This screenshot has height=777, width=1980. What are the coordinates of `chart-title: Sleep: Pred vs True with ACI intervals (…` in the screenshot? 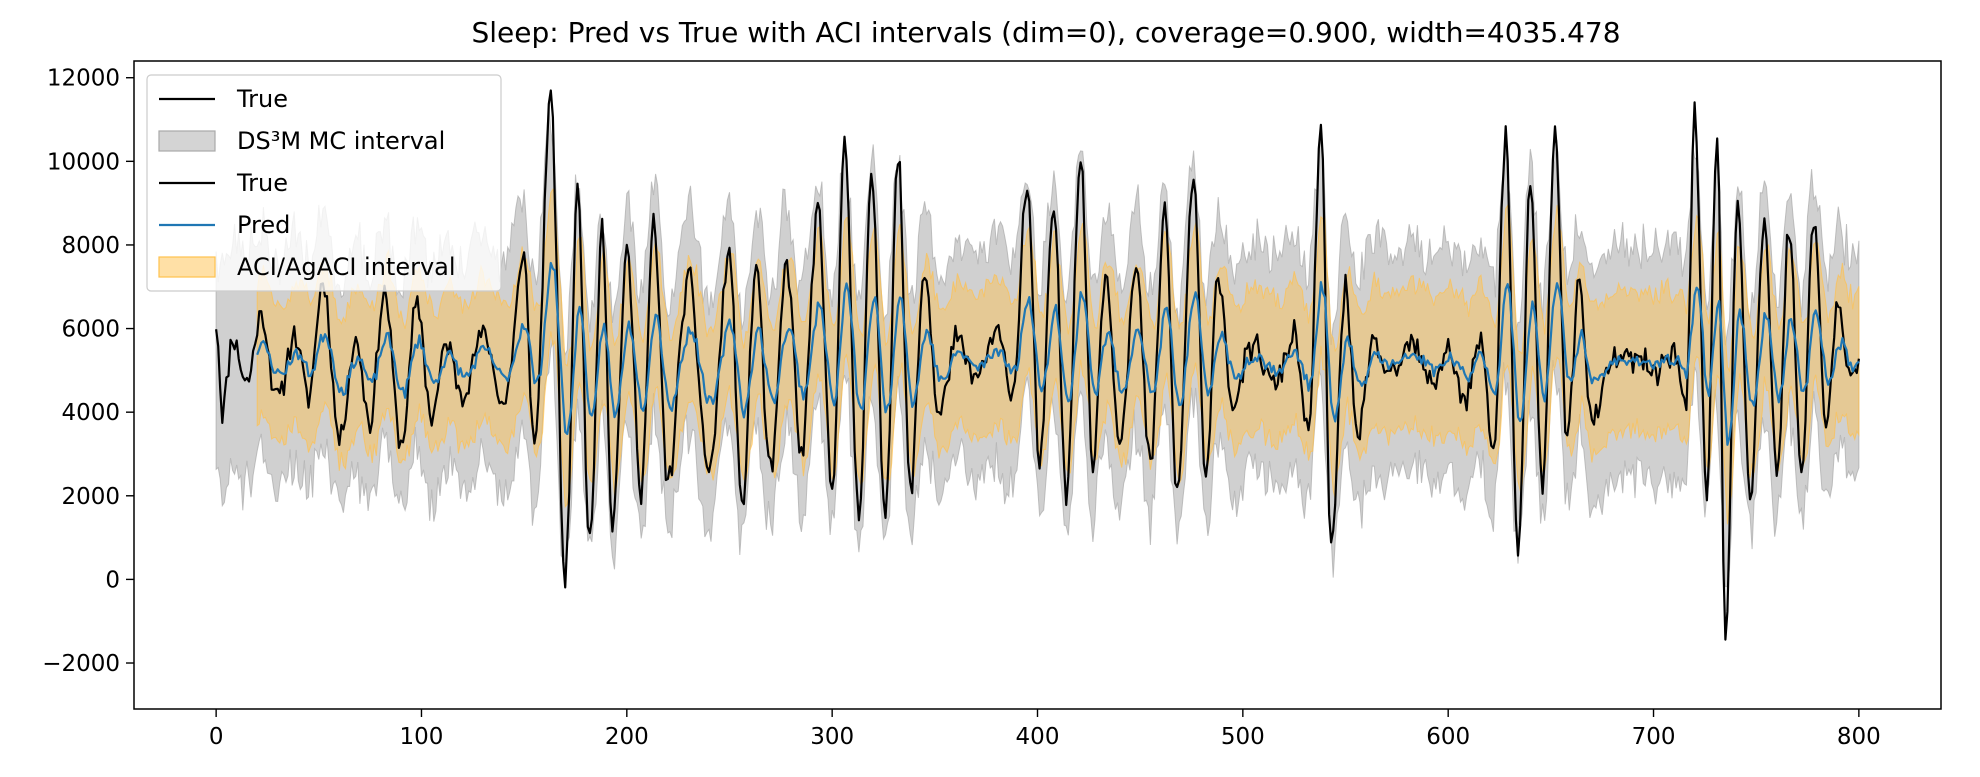 It's located at (1045, 32).